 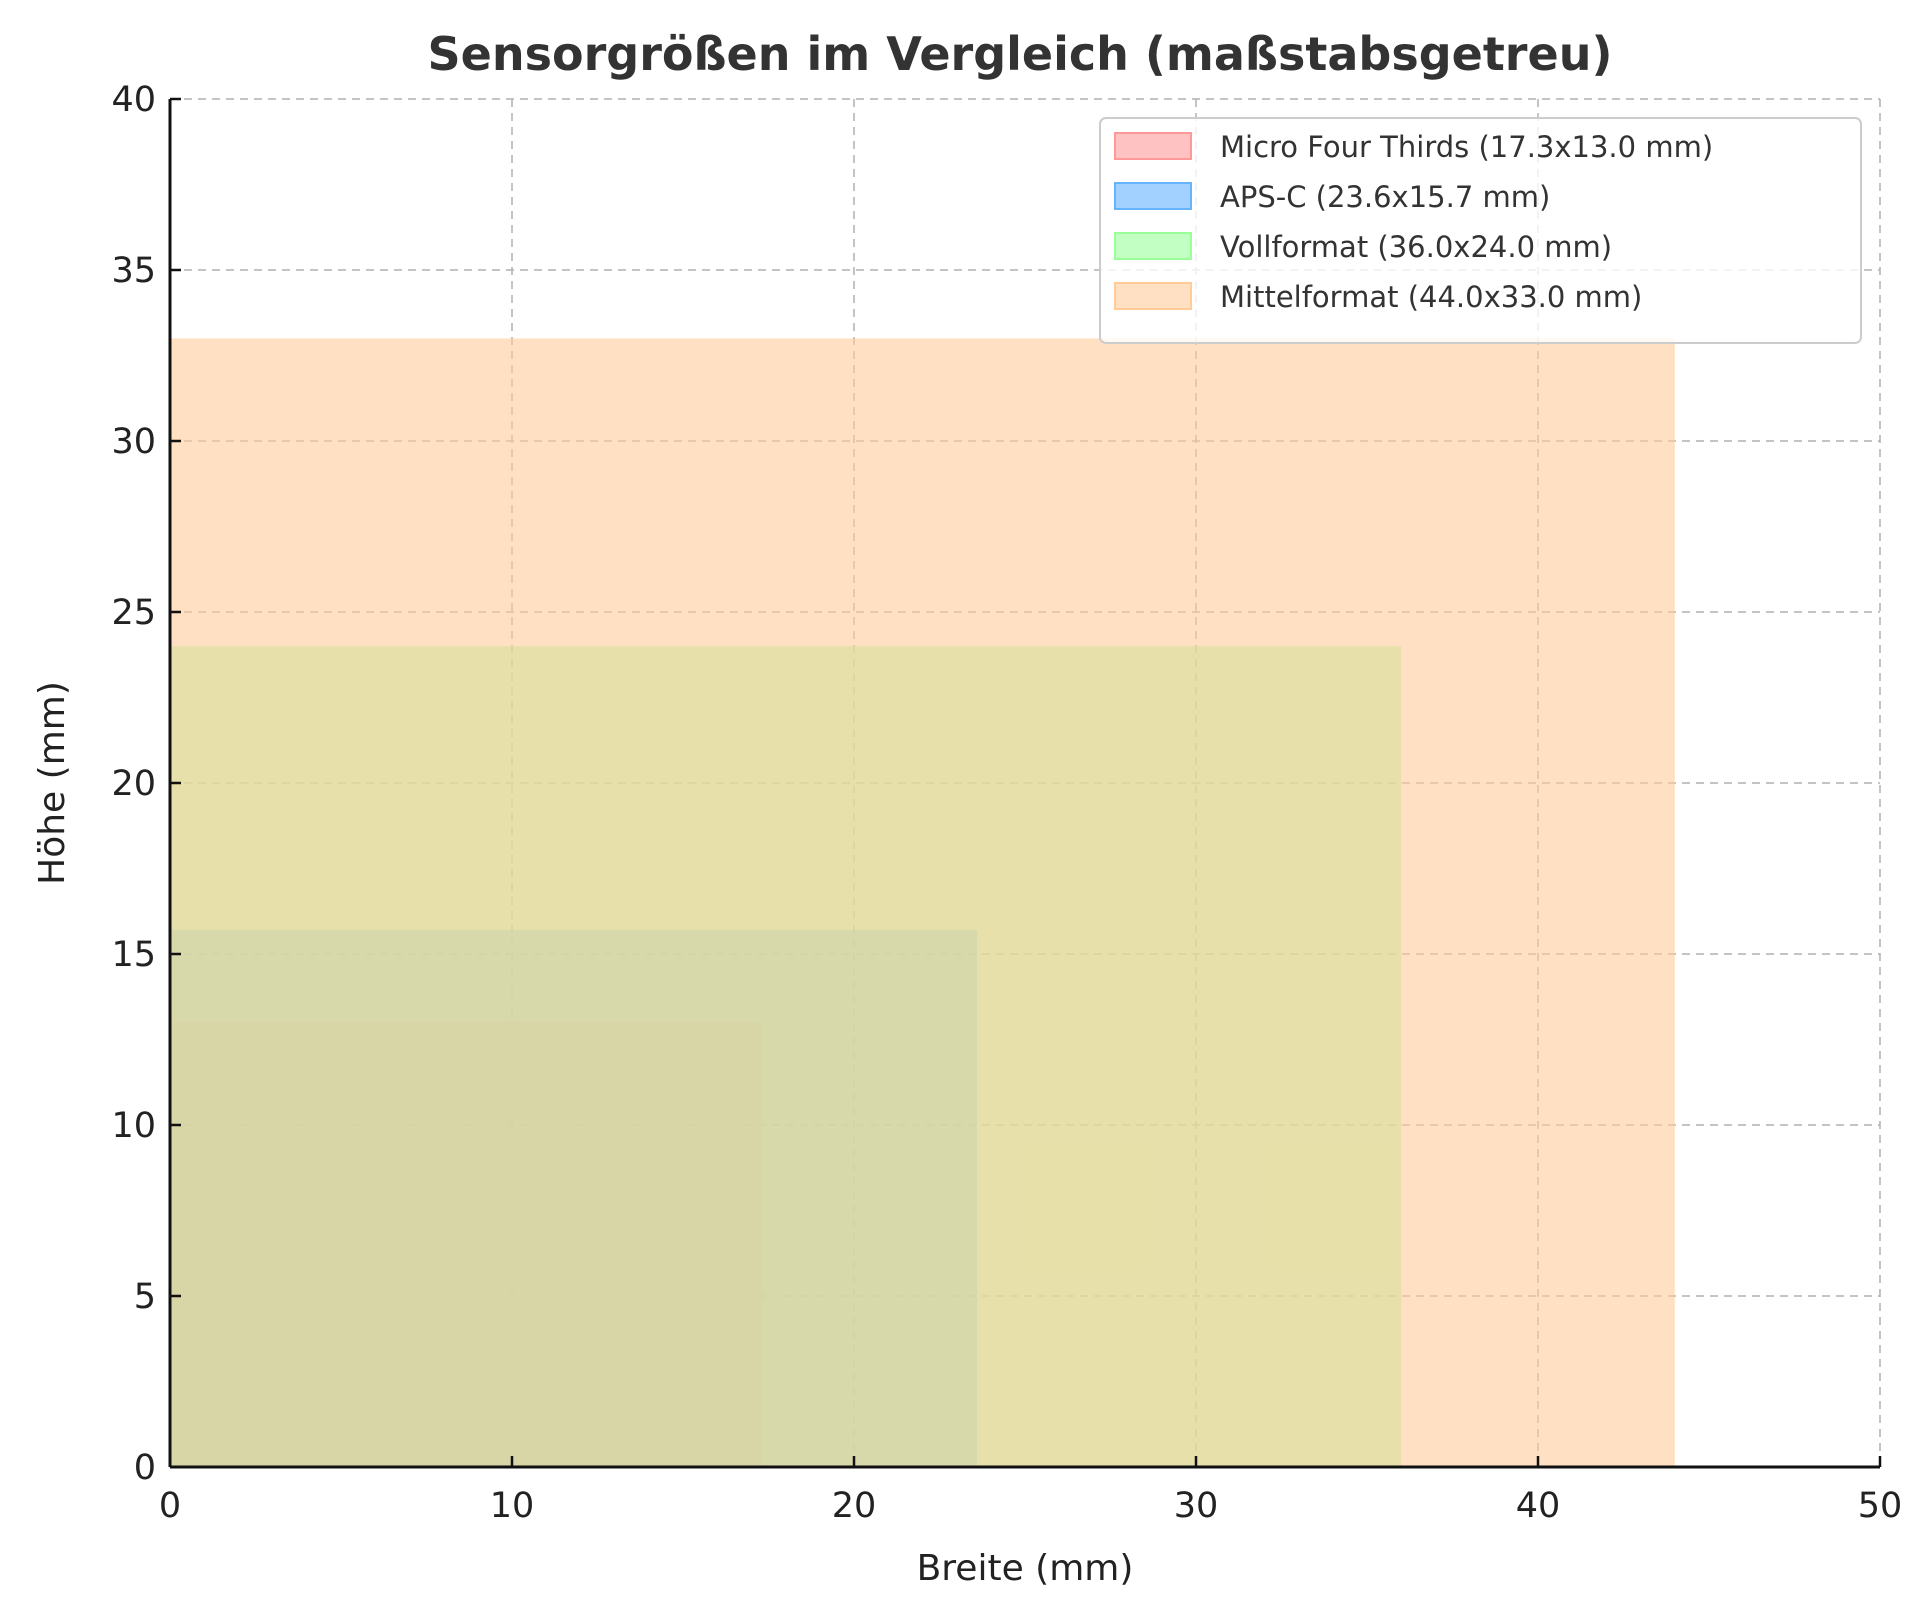 What do you see at coordinates (1538, 1506) in the screenshot?
I see `x-tick-label: 40` at bounding box center [1538, 1506].